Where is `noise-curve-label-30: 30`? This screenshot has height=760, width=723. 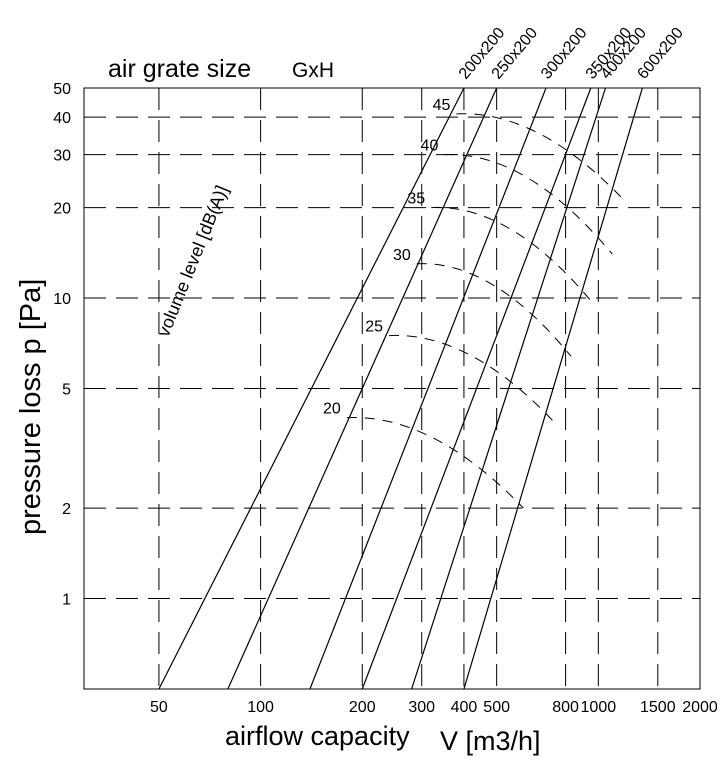
noise-curve-label-30: 30 is located at coordinates (402, 255).